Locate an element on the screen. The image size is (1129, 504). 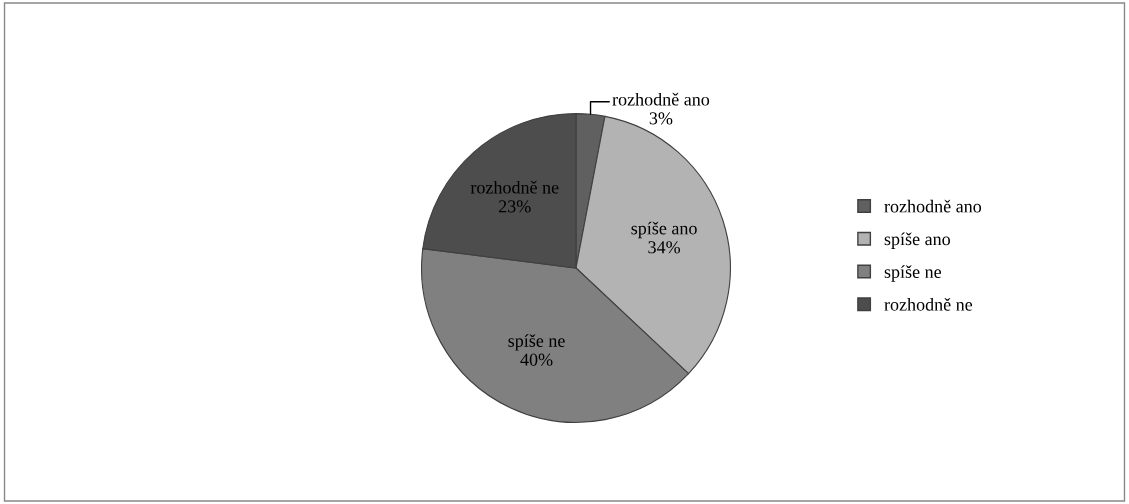
slice-label: spíše ne is located at coordinates (536, 342).